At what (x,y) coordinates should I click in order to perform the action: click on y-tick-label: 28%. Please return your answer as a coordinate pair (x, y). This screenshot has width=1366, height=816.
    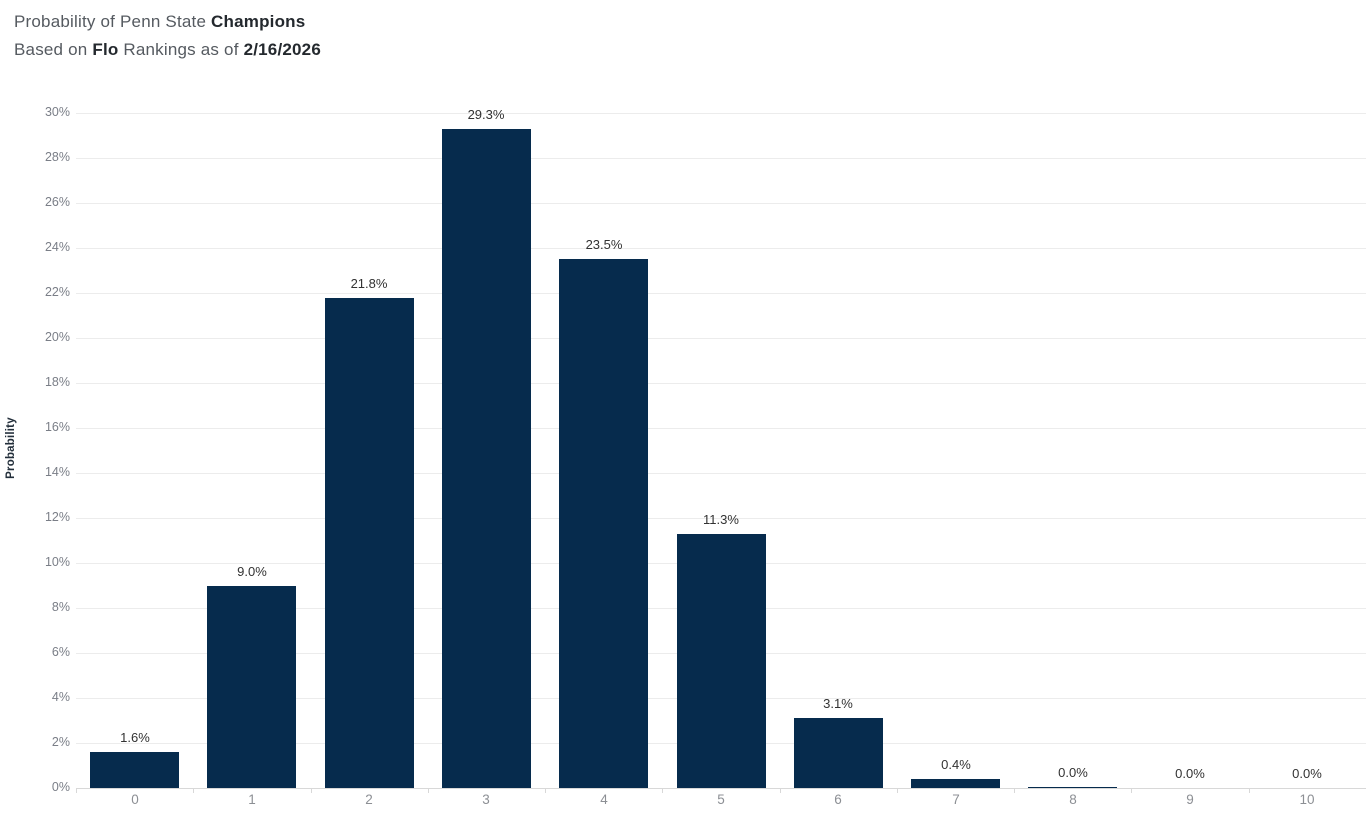
    Looking at the image, I should click on (57, 157).